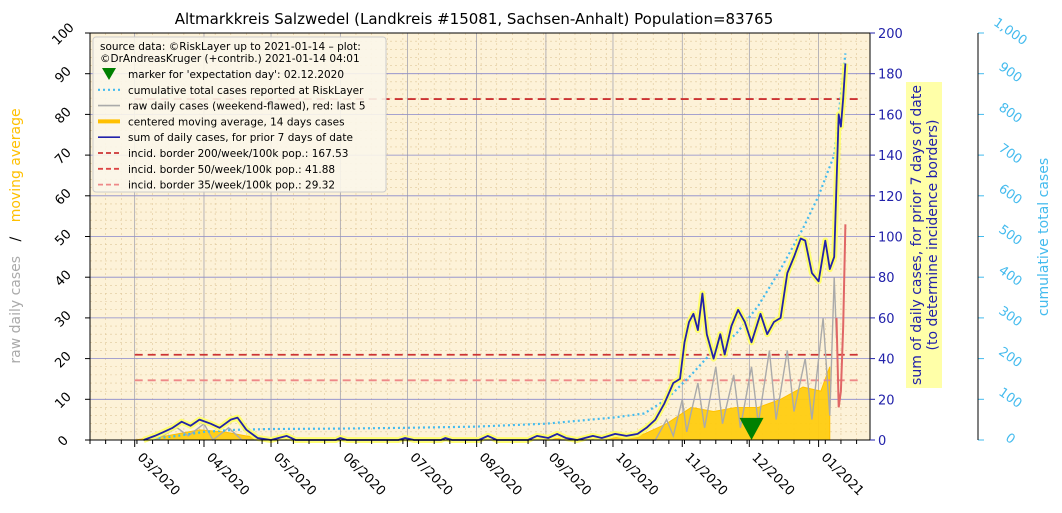 This screenshot has width=1062, height=513. Describe the element at coordinates (890, 115) in the screenshot. I see `right-tick-label: 160` at that location.